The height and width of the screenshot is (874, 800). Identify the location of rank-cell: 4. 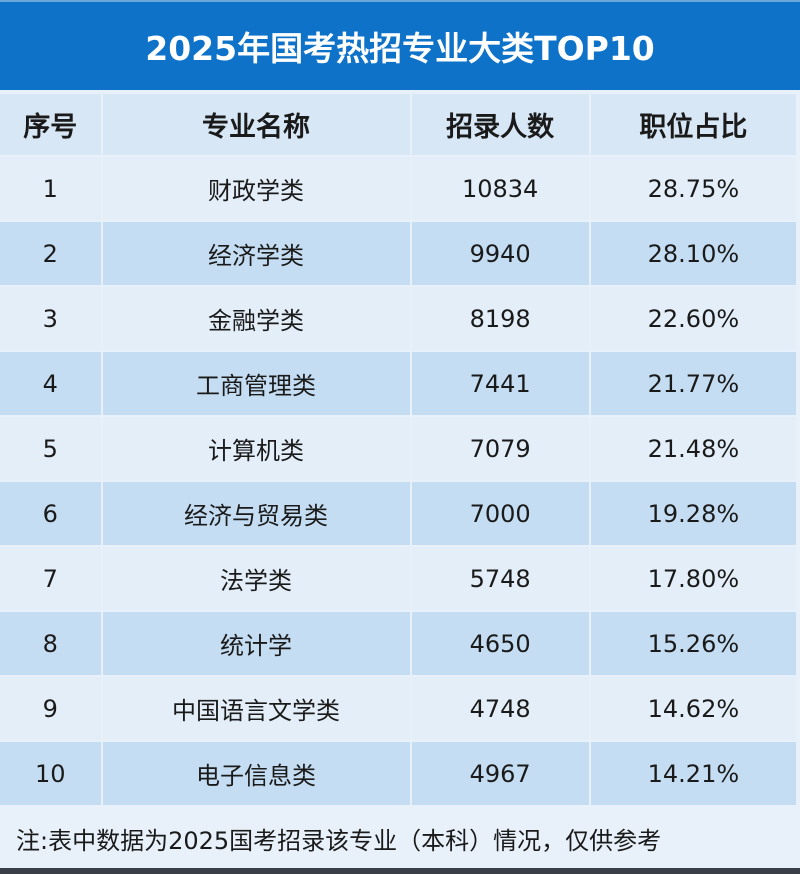
(50, 383).